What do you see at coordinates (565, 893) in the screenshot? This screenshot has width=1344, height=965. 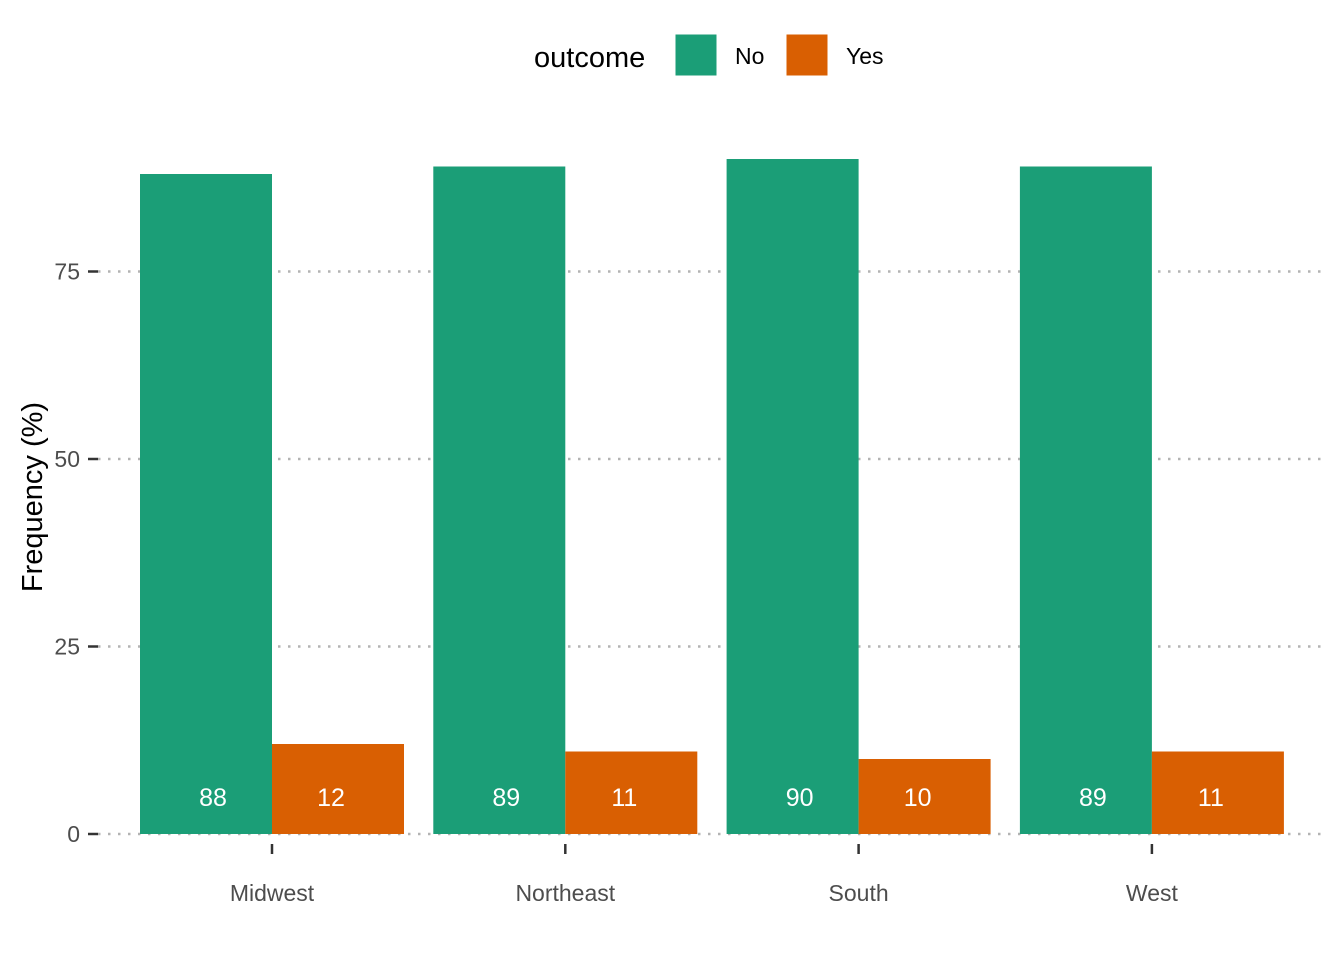 I see `x-tick-label: Northeast` at bounding box center [565, 893].